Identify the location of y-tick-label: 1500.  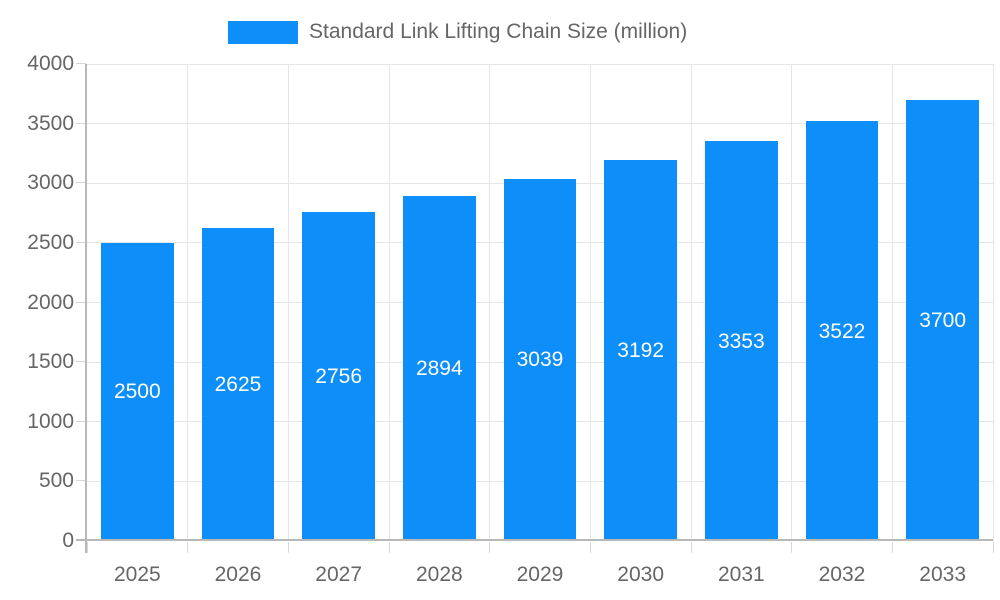
(50, 362).